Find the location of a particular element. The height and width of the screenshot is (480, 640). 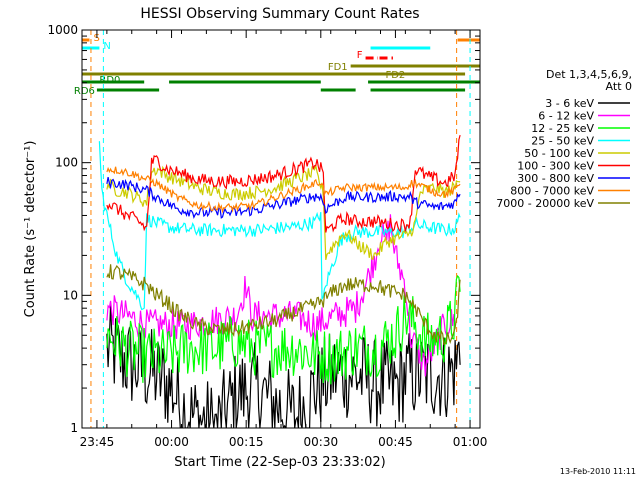

legend-label: 800 - 7000 keV is located at coordinates (552, 191).